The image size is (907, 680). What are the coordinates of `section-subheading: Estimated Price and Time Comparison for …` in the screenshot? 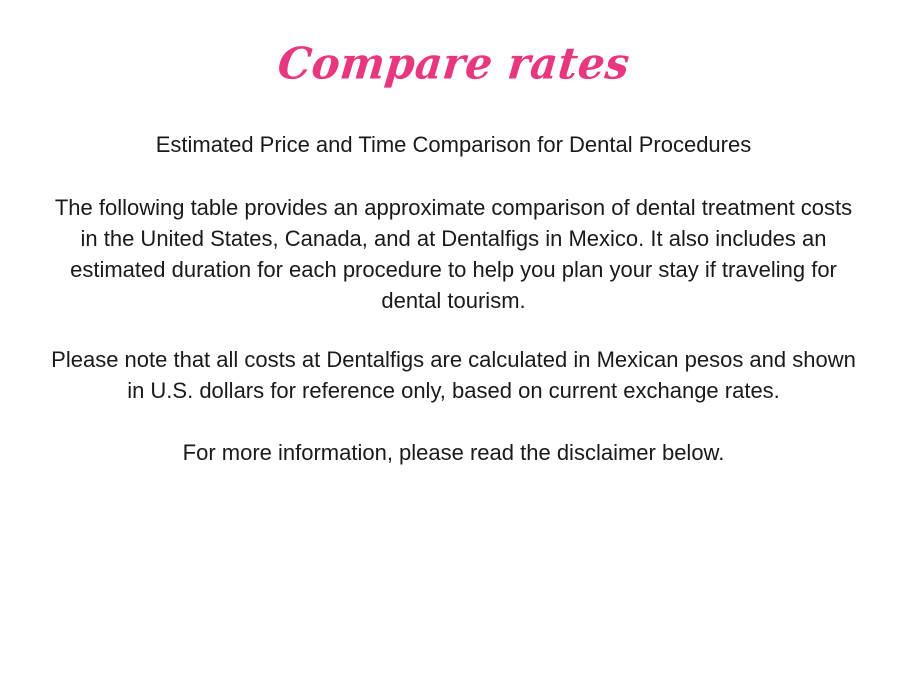 It's located at (453, 144).